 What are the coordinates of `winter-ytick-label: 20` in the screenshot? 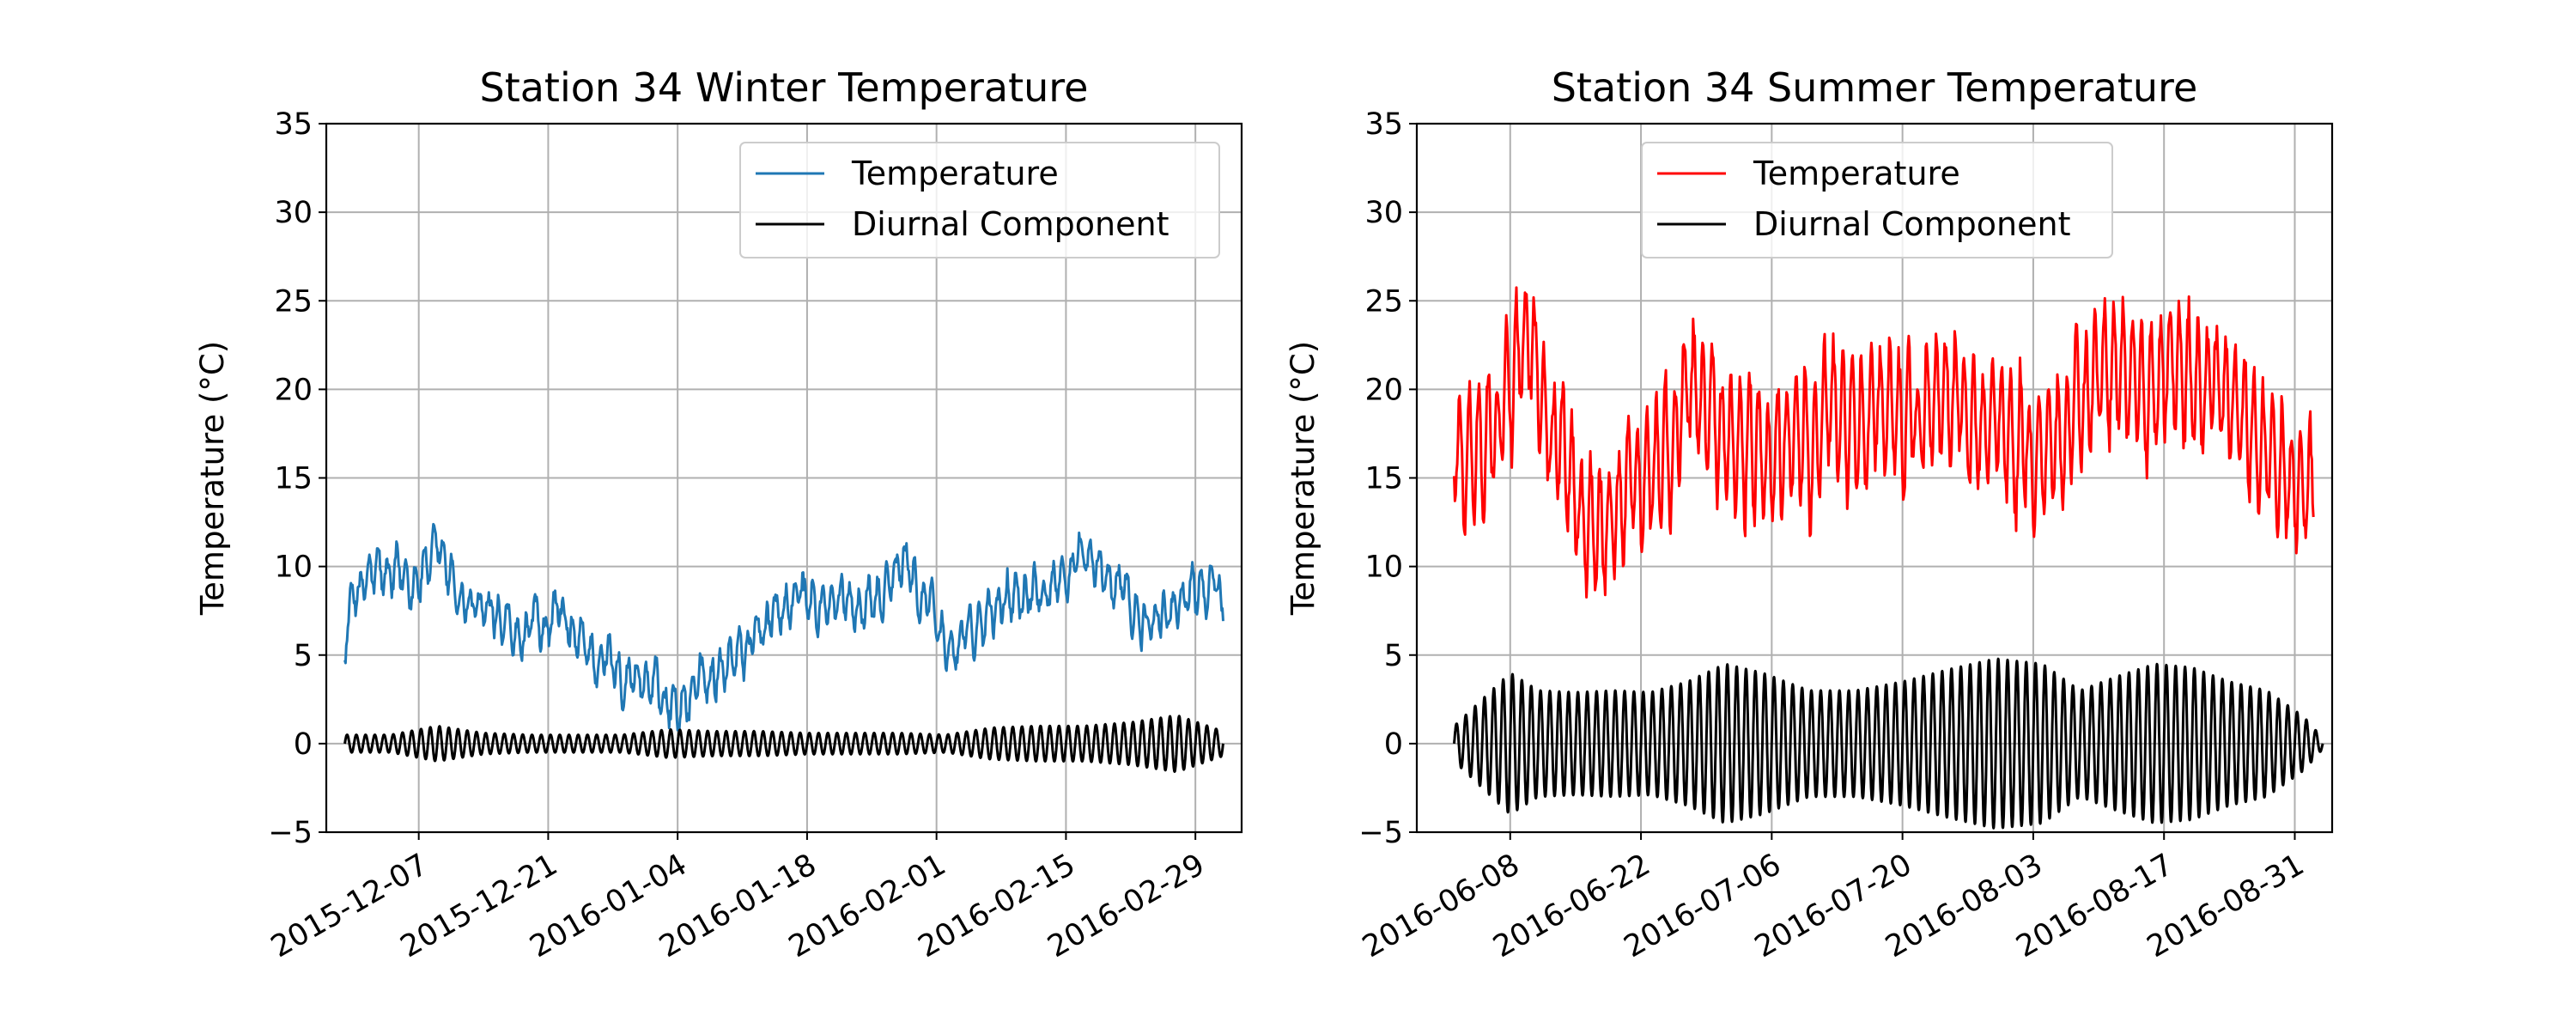 It's located at (293, 390).